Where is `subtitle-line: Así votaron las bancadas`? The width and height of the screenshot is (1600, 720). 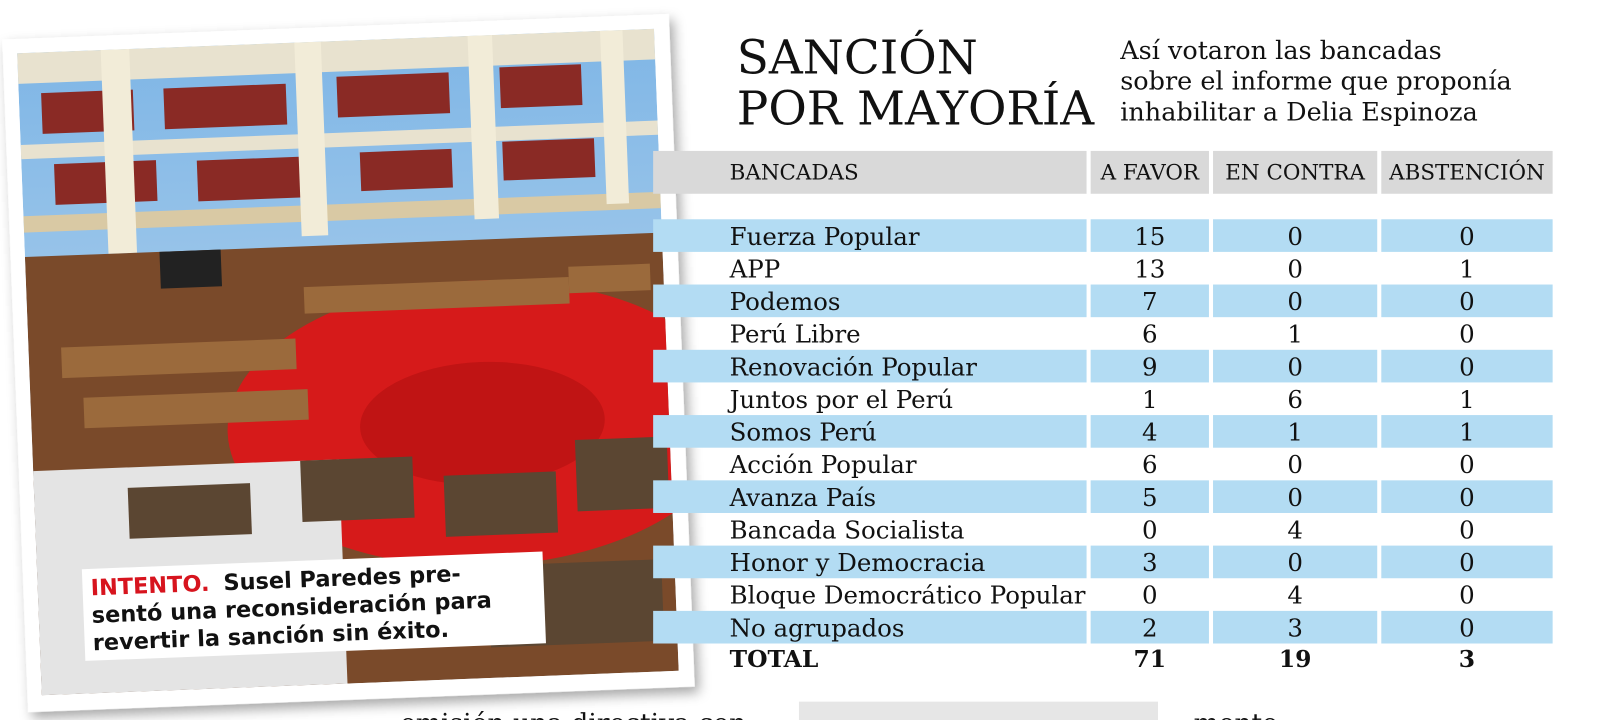
subtitle-line: Así votaron las bancadas is located at coordinates (1280, 51).